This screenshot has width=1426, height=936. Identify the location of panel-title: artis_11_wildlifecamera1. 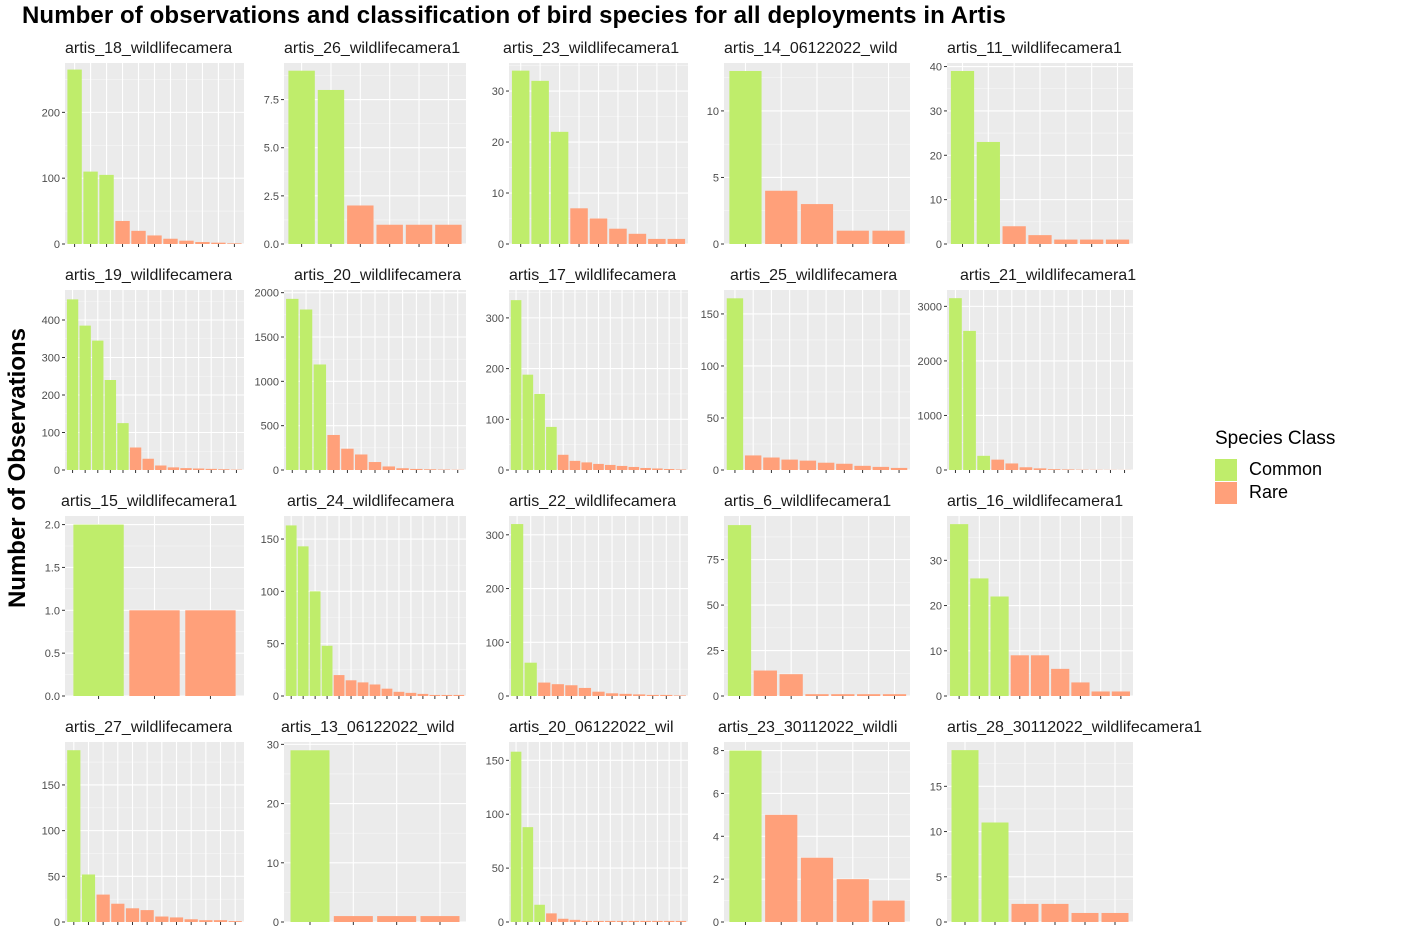
(1034, 48).